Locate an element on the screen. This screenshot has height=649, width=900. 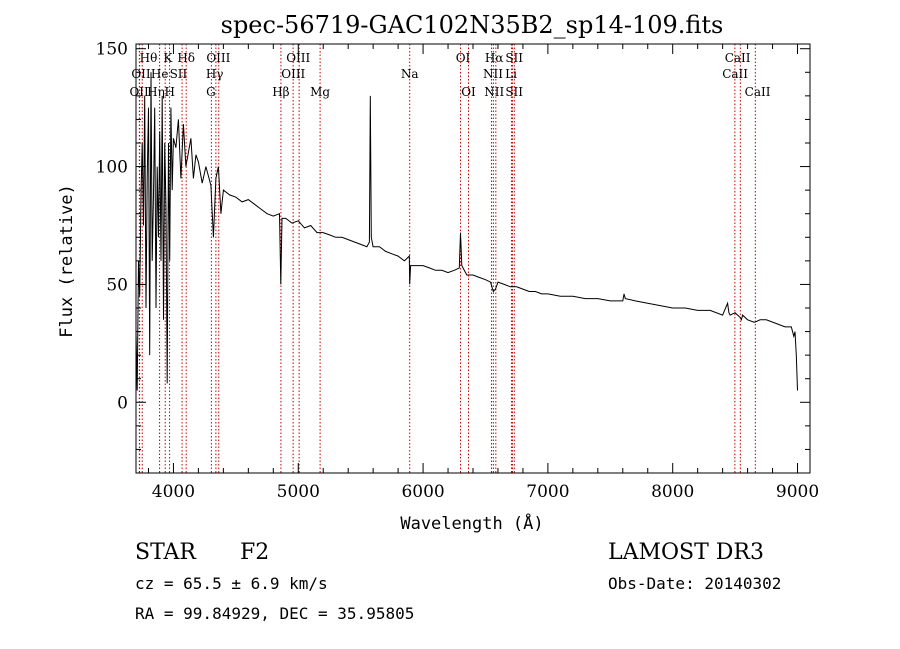
y-tick-label: 0 is located at coordinates (122, 403).